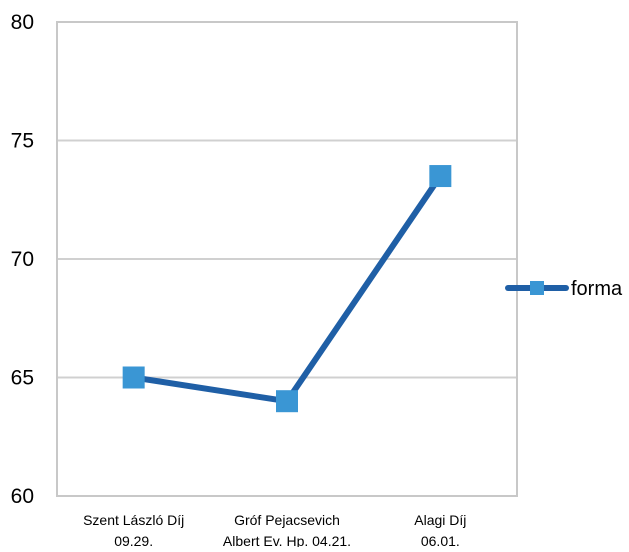  I want to click on y-tick-label: 80, so click(22, 22).